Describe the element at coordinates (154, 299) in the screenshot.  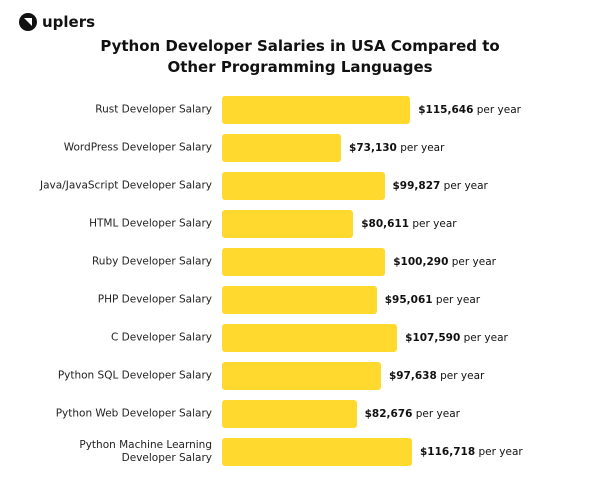
I see `category-label: PHP Developer Salary` at that location.